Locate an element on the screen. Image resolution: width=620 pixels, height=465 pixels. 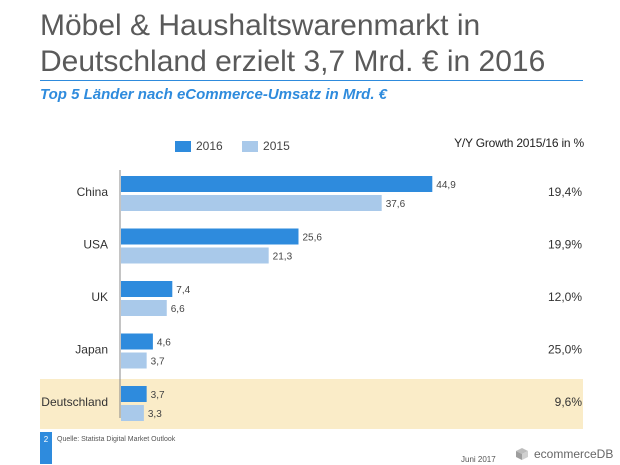
growth-value-japan: 25,0% is located at coordinates (565, 350).